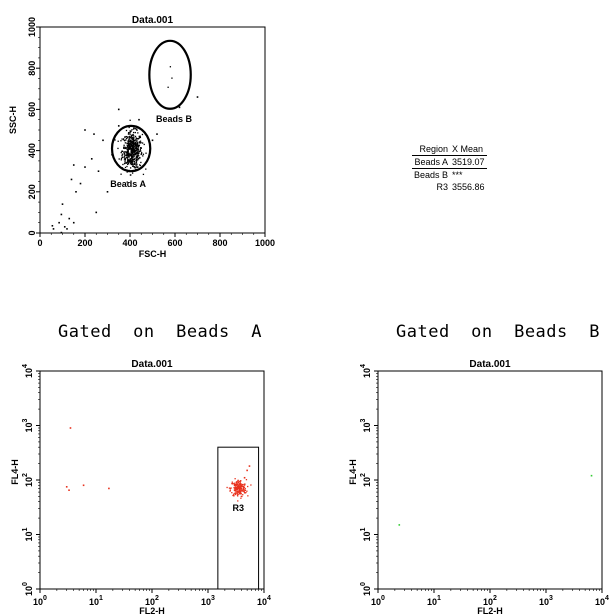 This screenshot has width=612, height=616. What do you see at coordinates (238, 508) in the screenshot?
I see `gate-region-label: R3` at bounding box center [238, 508].